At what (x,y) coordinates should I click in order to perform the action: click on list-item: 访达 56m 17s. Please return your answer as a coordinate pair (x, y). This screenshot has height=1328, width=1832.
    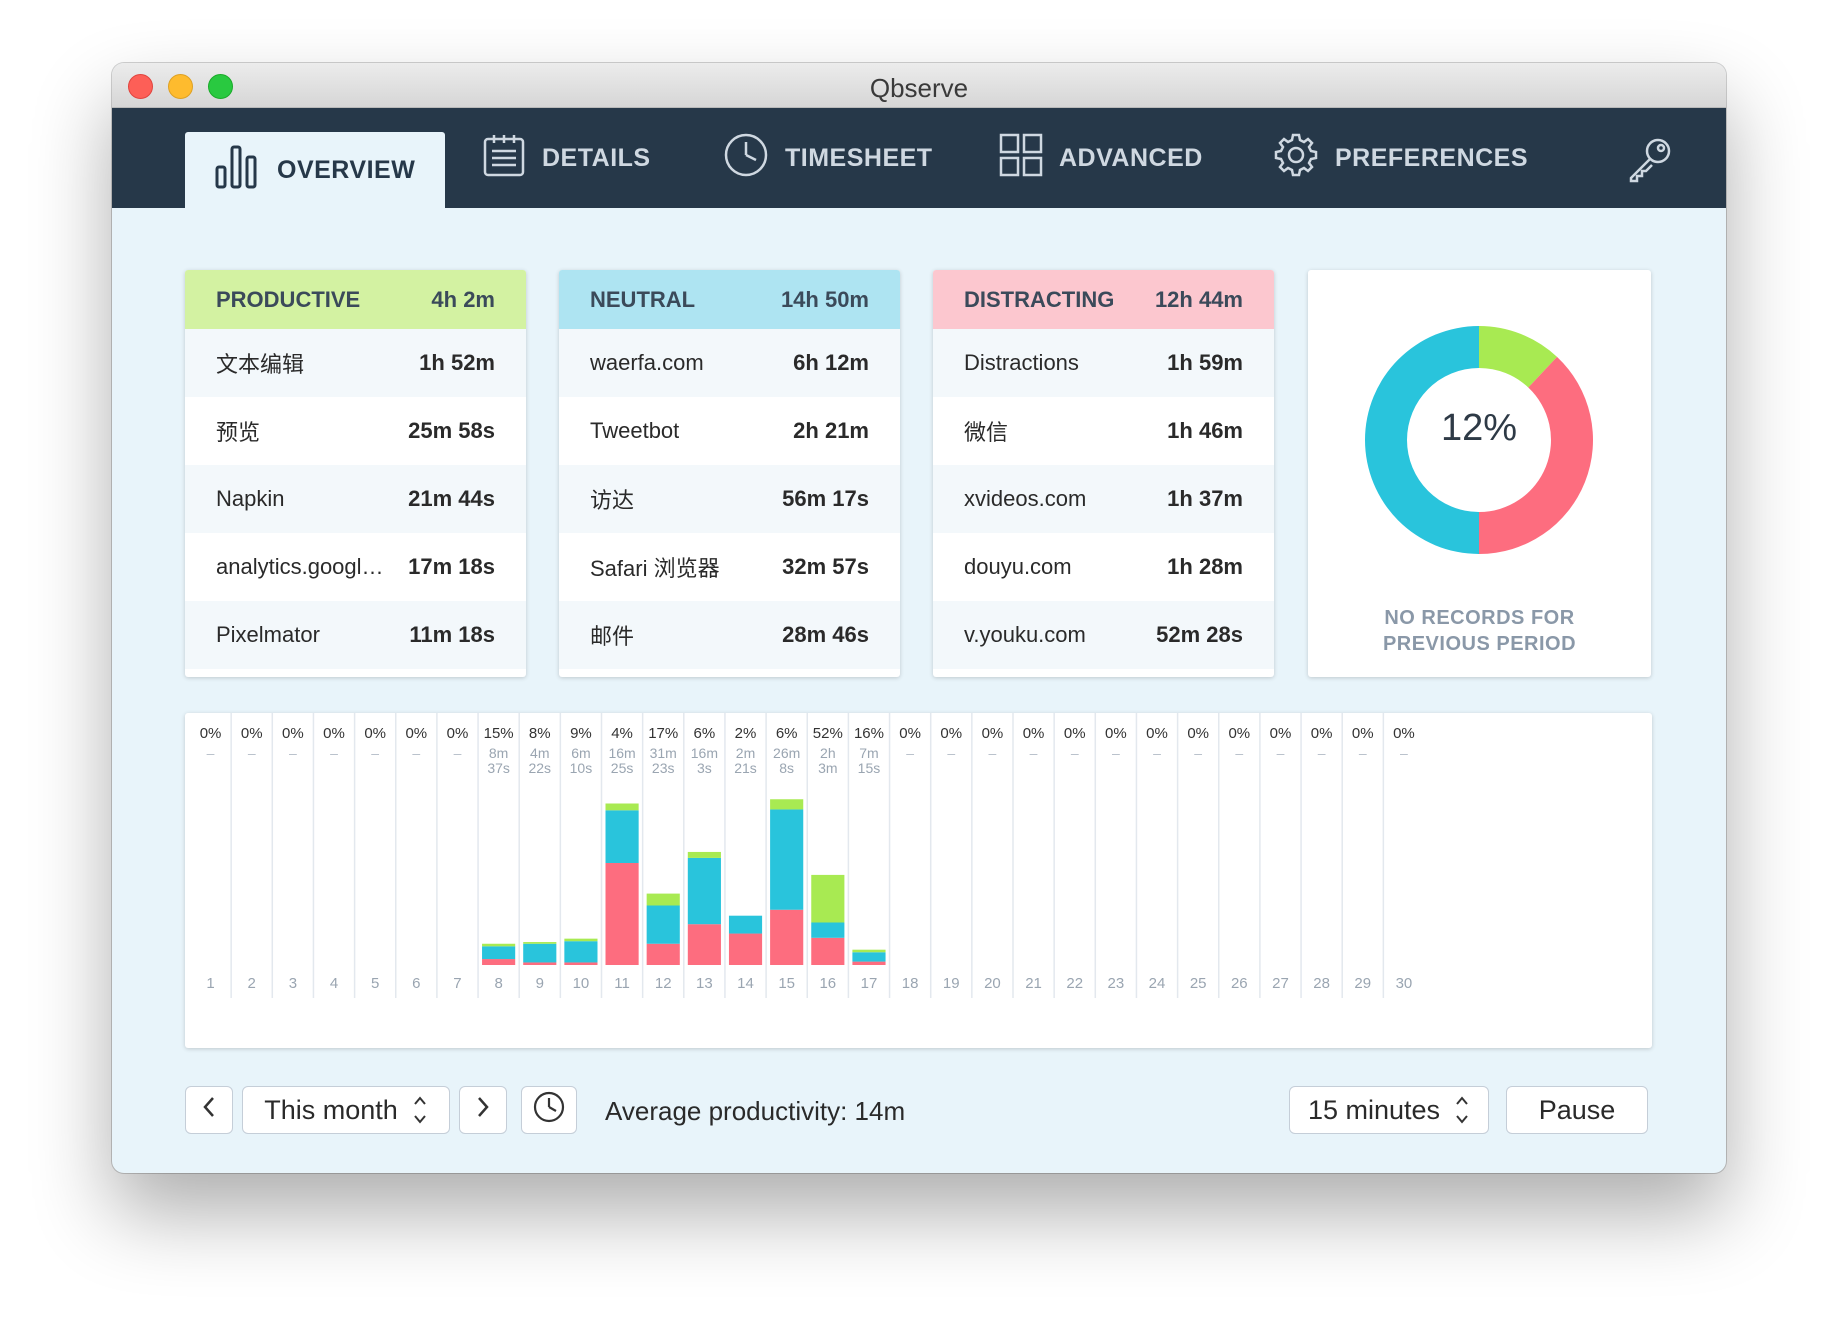
    Looking at the image, I should click on (729, 499).